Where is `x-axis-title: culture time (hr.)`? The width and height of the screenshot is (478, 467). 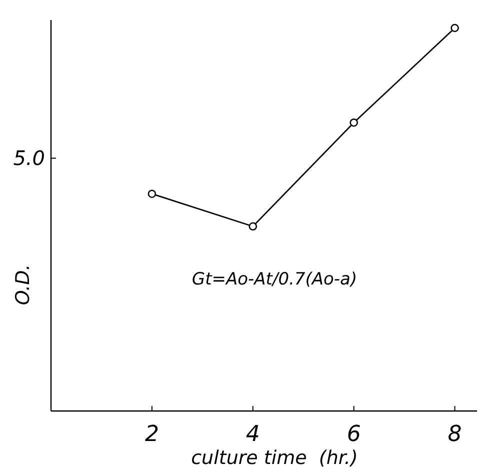
x-axis-title: culture time (hr.) is located at coordinates (274, 457).